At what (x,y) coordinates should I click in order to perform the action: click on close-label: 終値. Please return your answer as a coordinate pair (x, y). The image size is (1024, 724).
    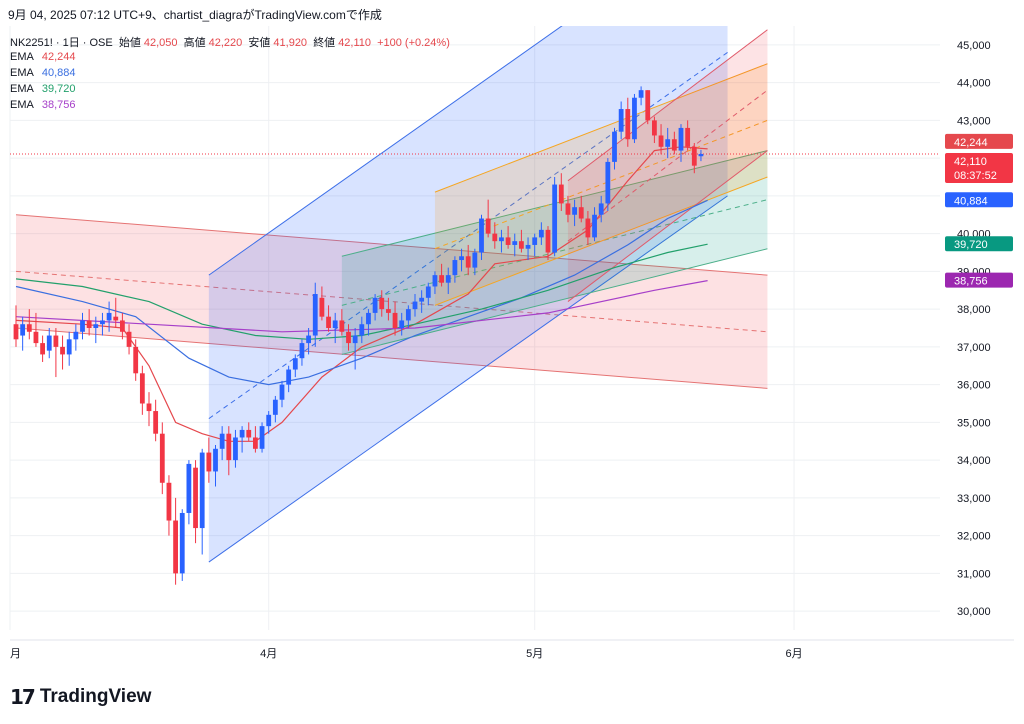
    Looking at the image, I should click on (324, 43).